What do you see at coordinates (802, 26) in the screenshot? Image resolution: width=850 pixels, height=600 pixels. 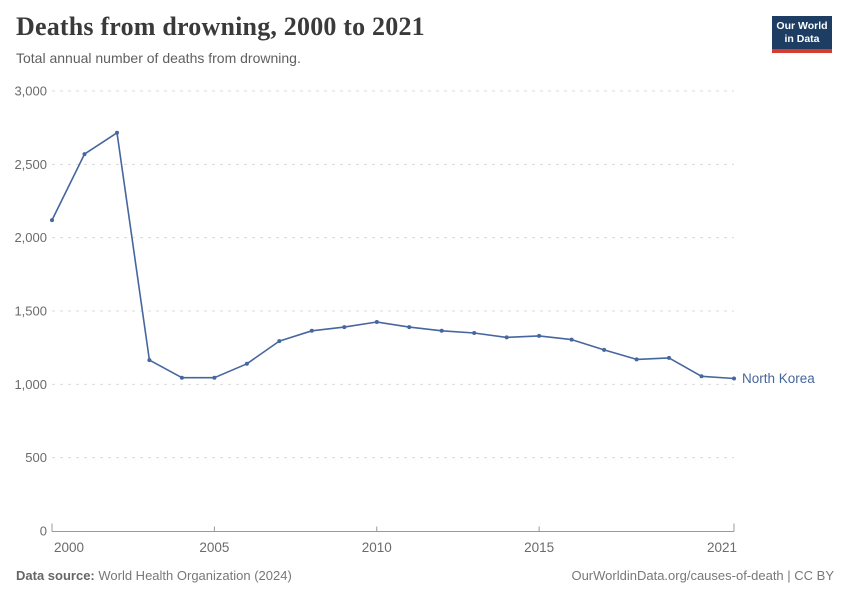 I see `owid-logo-line1: Our World` at bounding box center [802, 26].